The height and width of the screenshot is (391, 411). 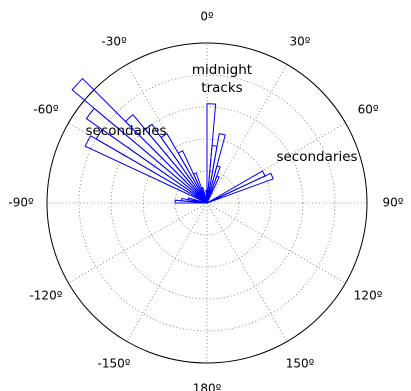 What do you see at coordinates (300, 364) in the screenshot?
I see `angle-label: 150º` at bounding box center [300, 364].